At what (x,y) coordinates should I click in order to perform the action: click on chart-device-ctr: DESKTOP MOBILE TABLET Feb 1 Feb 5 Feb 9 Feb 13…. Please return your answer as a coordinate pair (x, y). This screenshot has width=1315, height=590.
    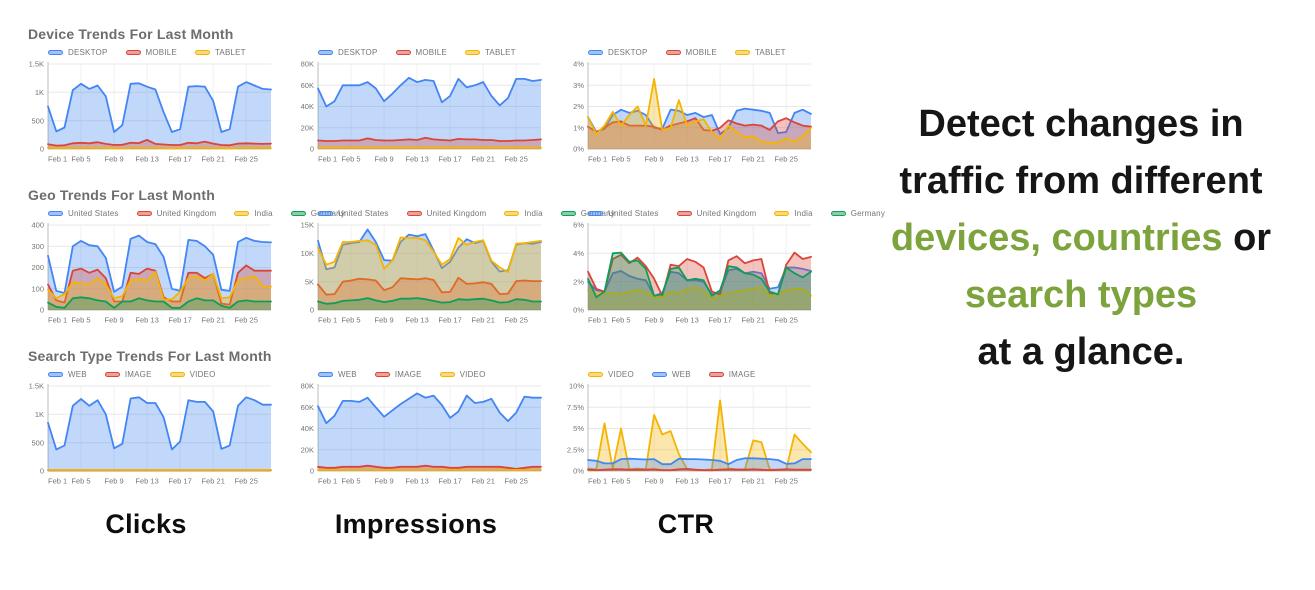
    Looking at the image, I should click on (686, 111).